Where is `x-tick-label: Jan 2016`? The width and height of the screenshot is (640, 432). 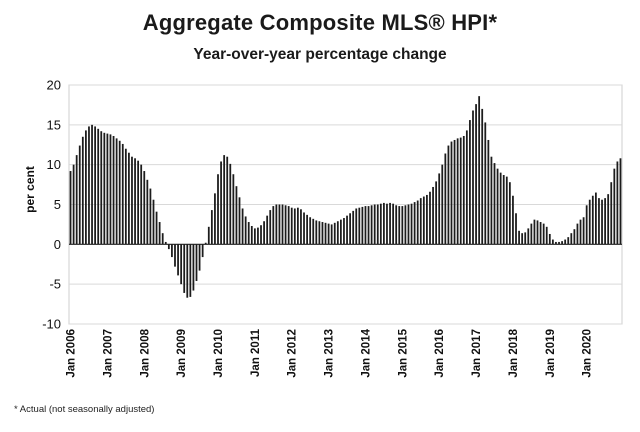 x-tick-label: Jan 2016 is located at coordinates (440, 353).